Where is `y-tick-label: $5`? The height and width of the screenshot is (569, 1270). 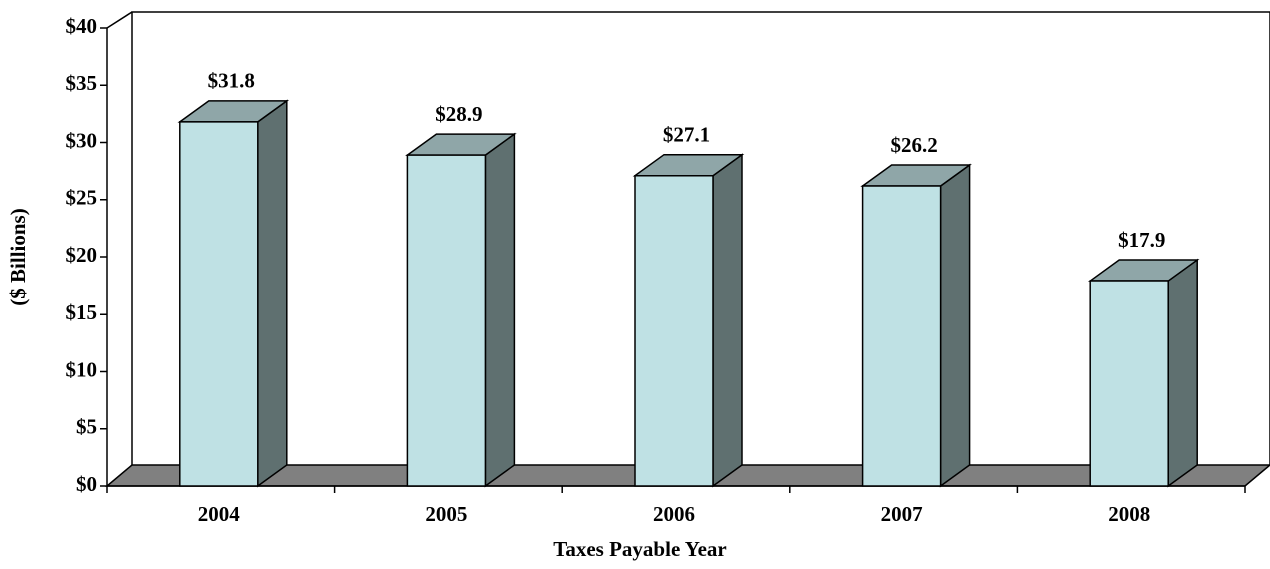 y-tick-label: $5 is located at coordinates (86, 427).